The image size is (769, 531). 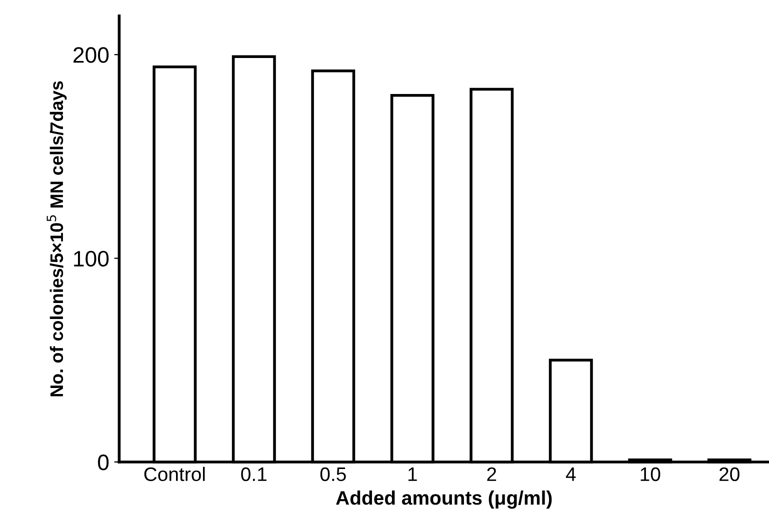 I want to click on y-tick-label: 100, so click(x=91, y=258).